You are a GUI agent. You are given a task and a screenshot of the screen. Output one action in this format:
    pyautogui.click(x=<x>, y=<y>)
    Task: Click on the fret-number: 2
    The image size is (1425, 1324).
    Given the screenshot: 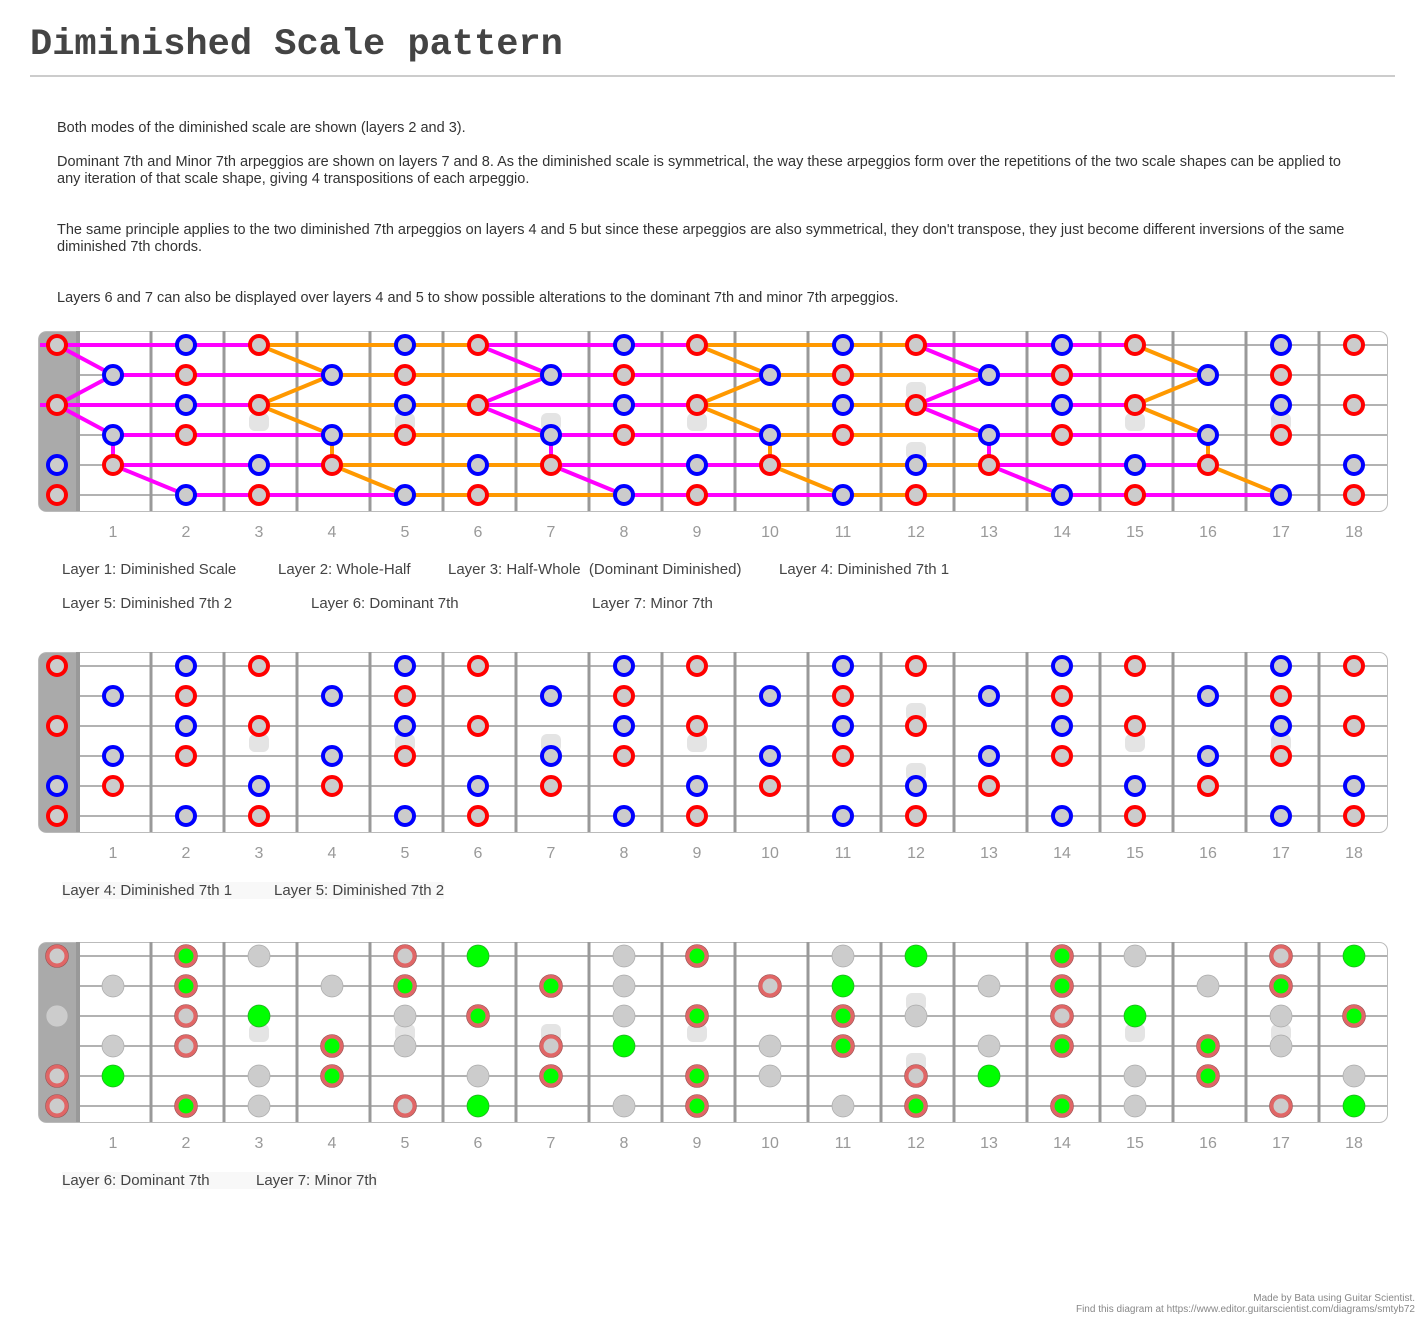 What is the action you would take?
    pyautogui.click(x=186, y=853)
    